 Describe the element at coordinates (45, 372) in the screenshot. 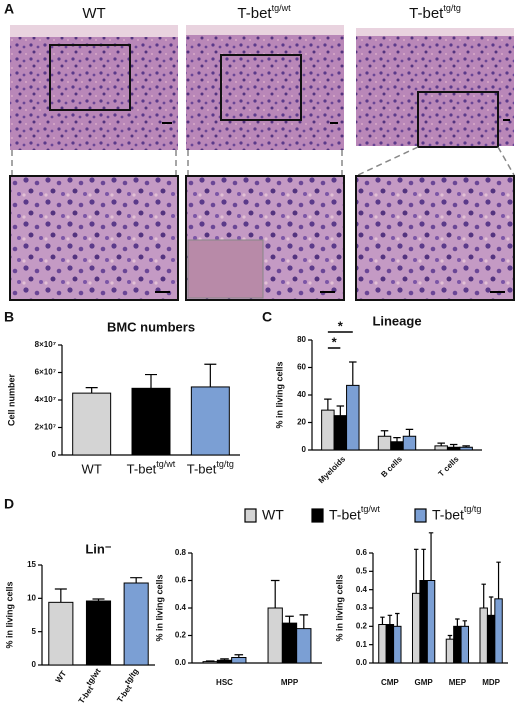

I see `y-tick-label: 6×10⁷` at that location.